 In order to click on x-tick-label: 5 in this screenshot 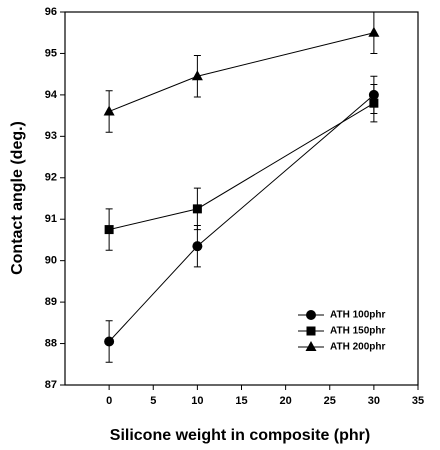, I will do `click(153, 401)`.